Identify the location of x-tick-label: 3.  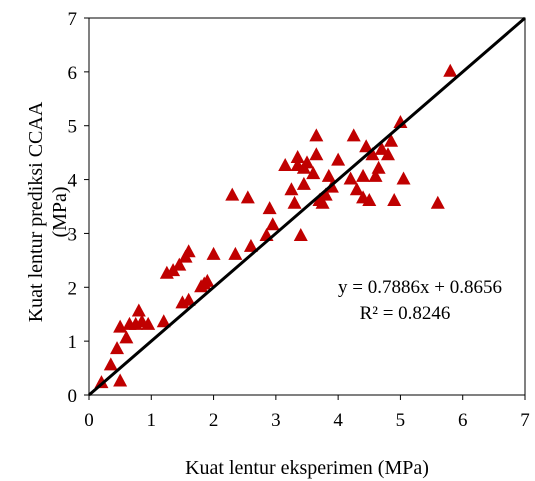
(276, 420).